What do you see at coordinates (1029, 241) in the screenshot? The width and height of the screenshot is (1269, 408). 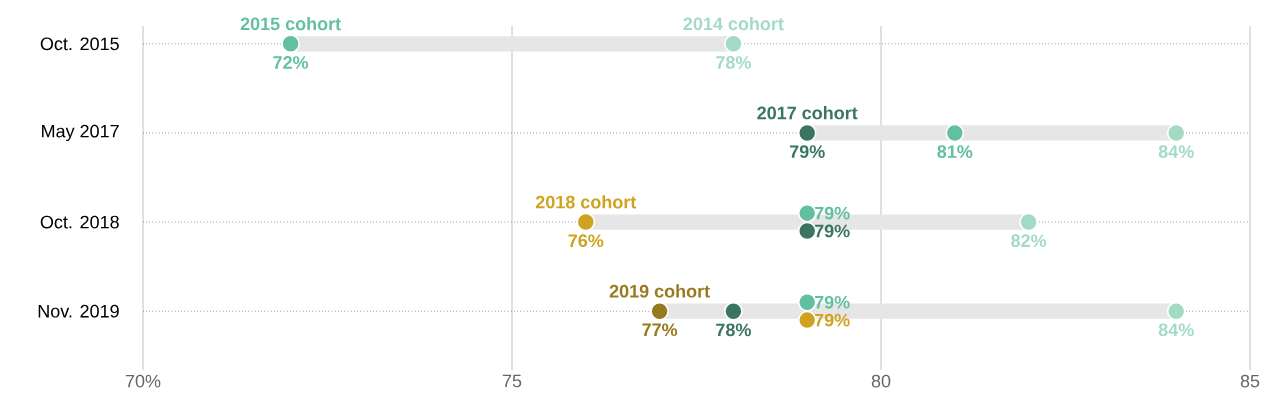 I see `data-label: 82%` at bounding box center [1029, 241].